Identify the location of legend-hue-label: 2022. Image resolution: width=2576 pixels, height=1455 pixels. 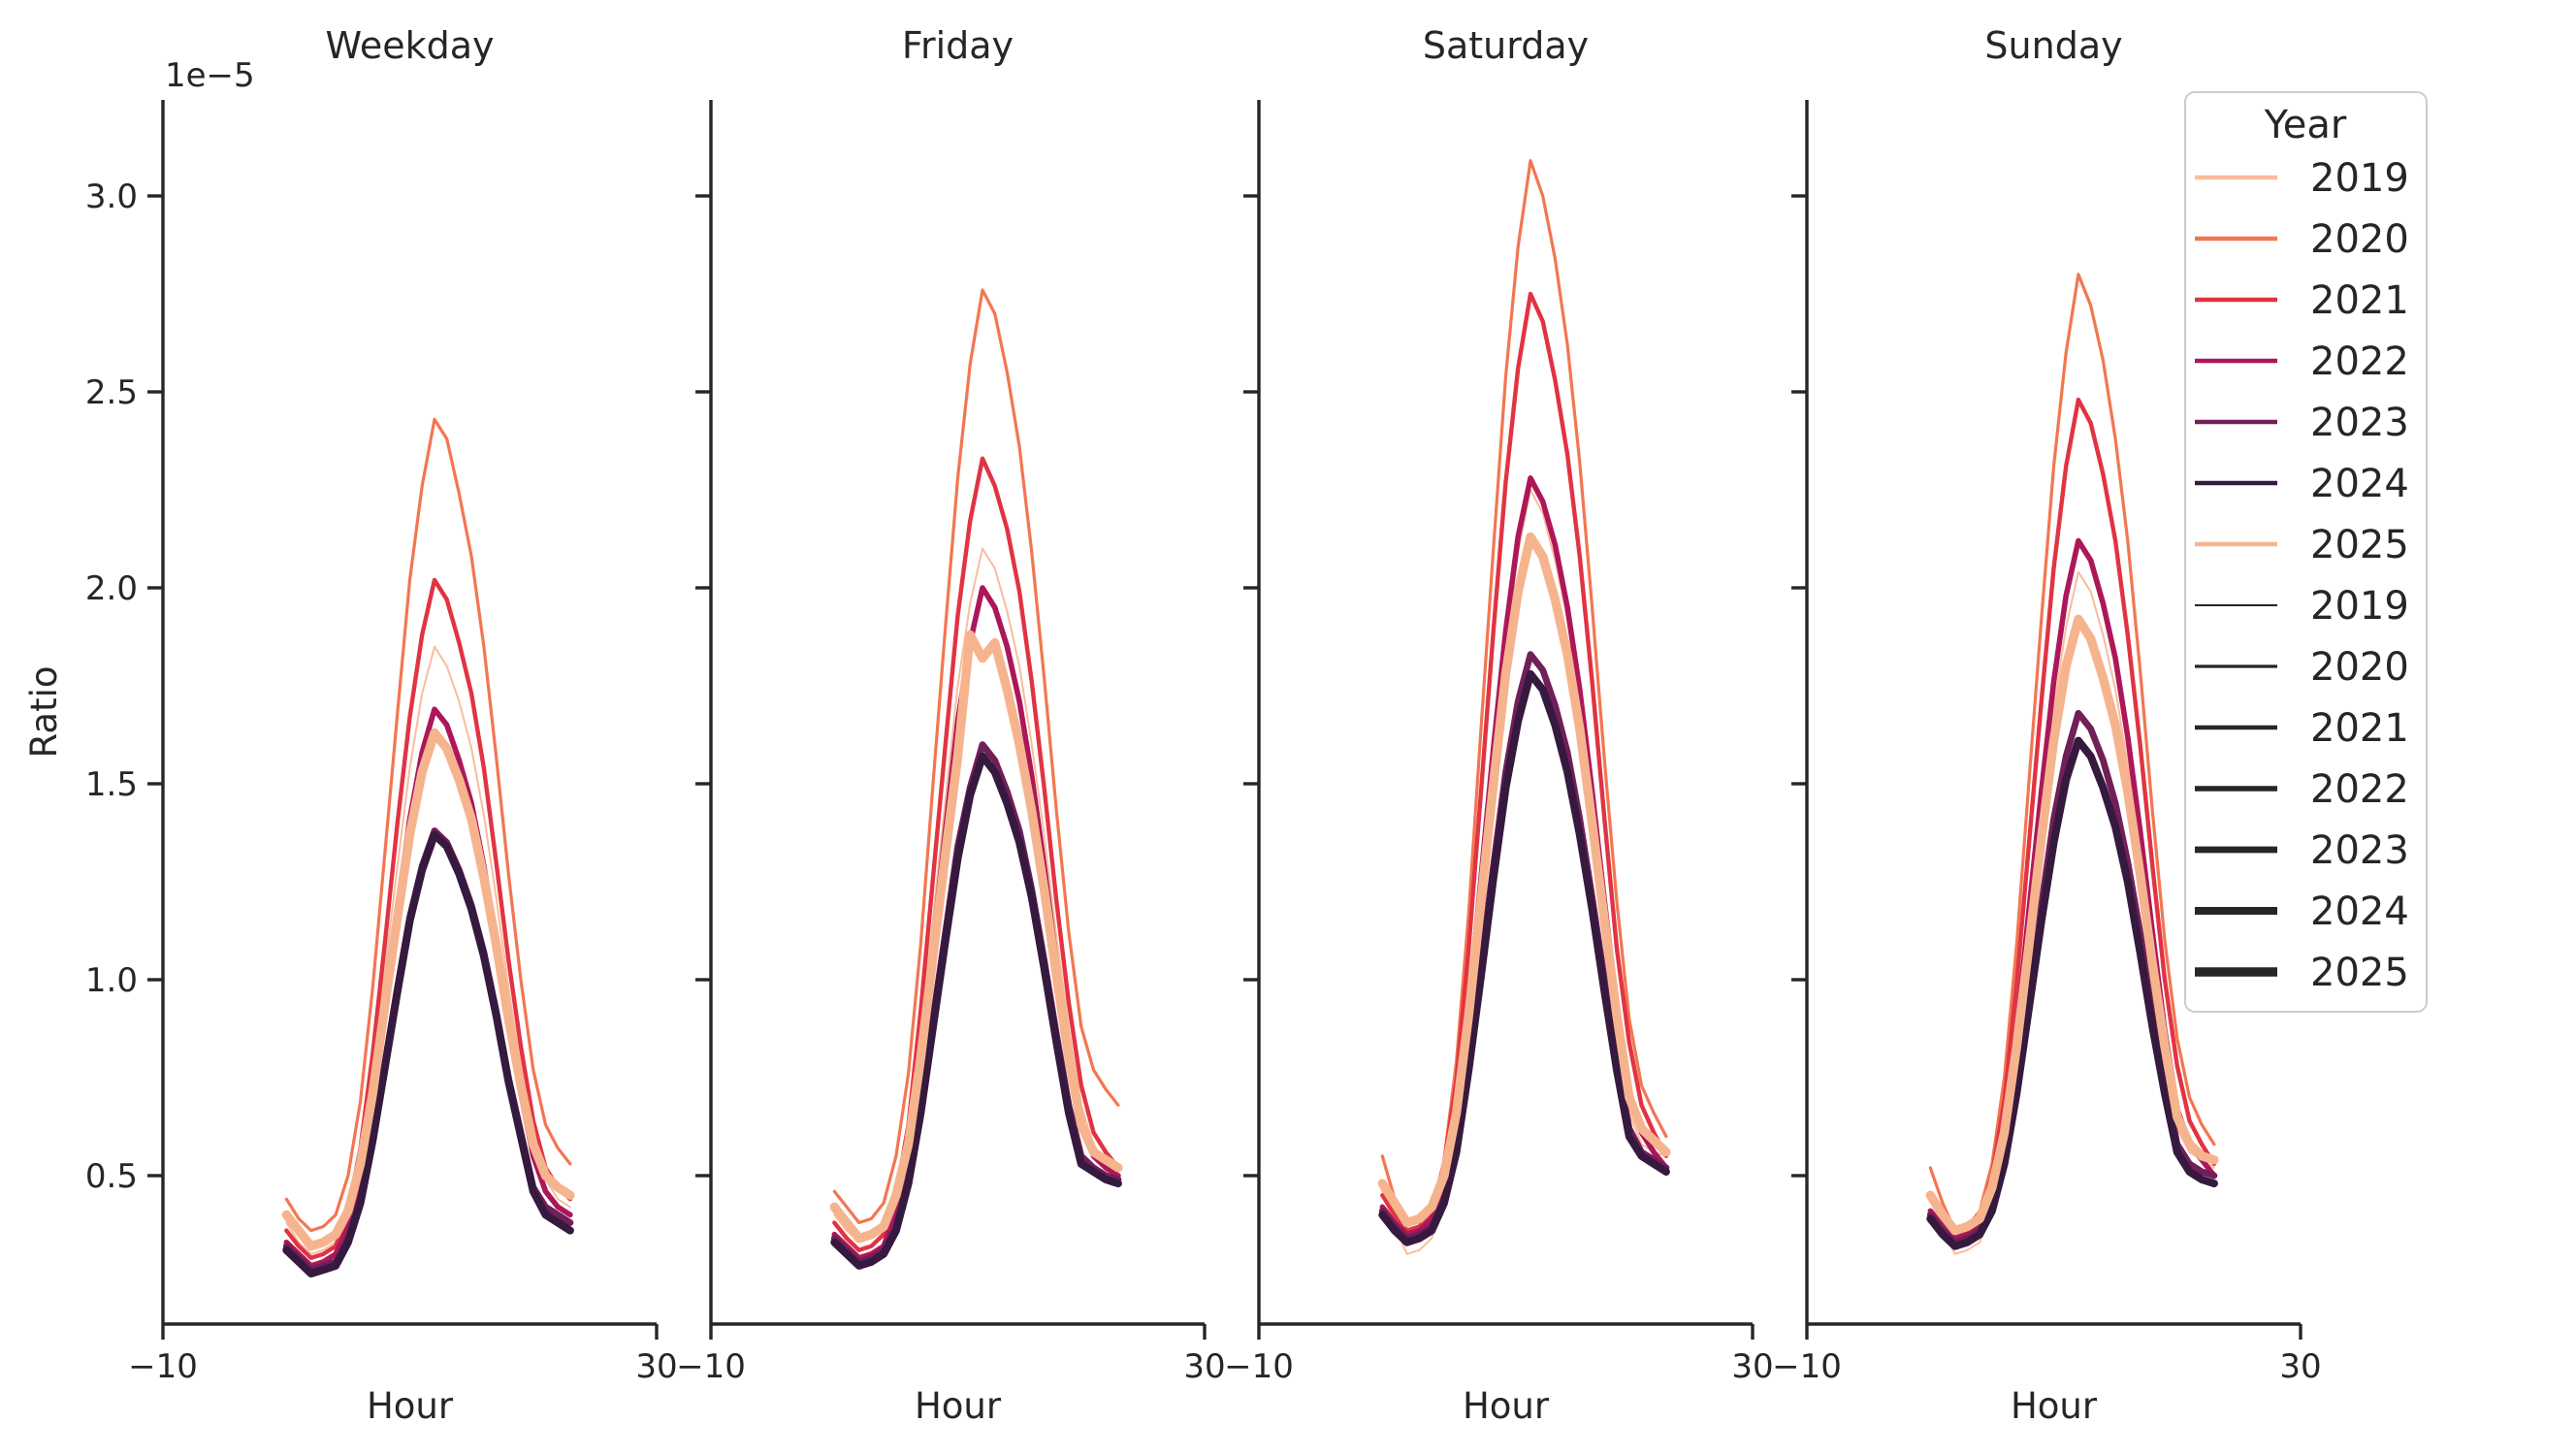
(2359, 362).